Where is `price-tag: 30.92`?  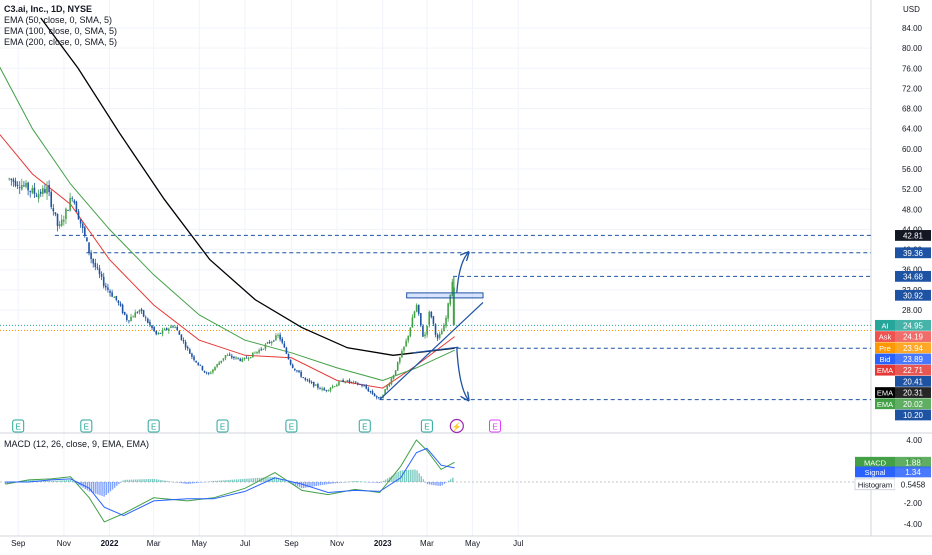 price-tag: 30.92 is located at coordinates (913, 295).